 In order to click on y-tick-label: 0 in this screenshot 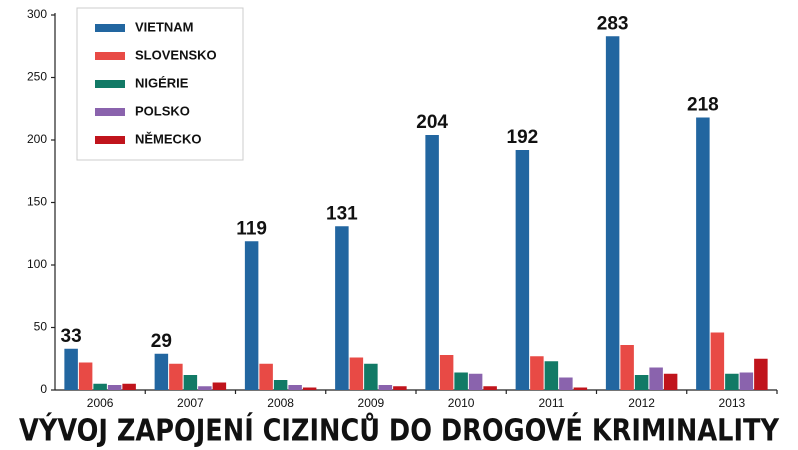, I will do `click(43, 389)`.